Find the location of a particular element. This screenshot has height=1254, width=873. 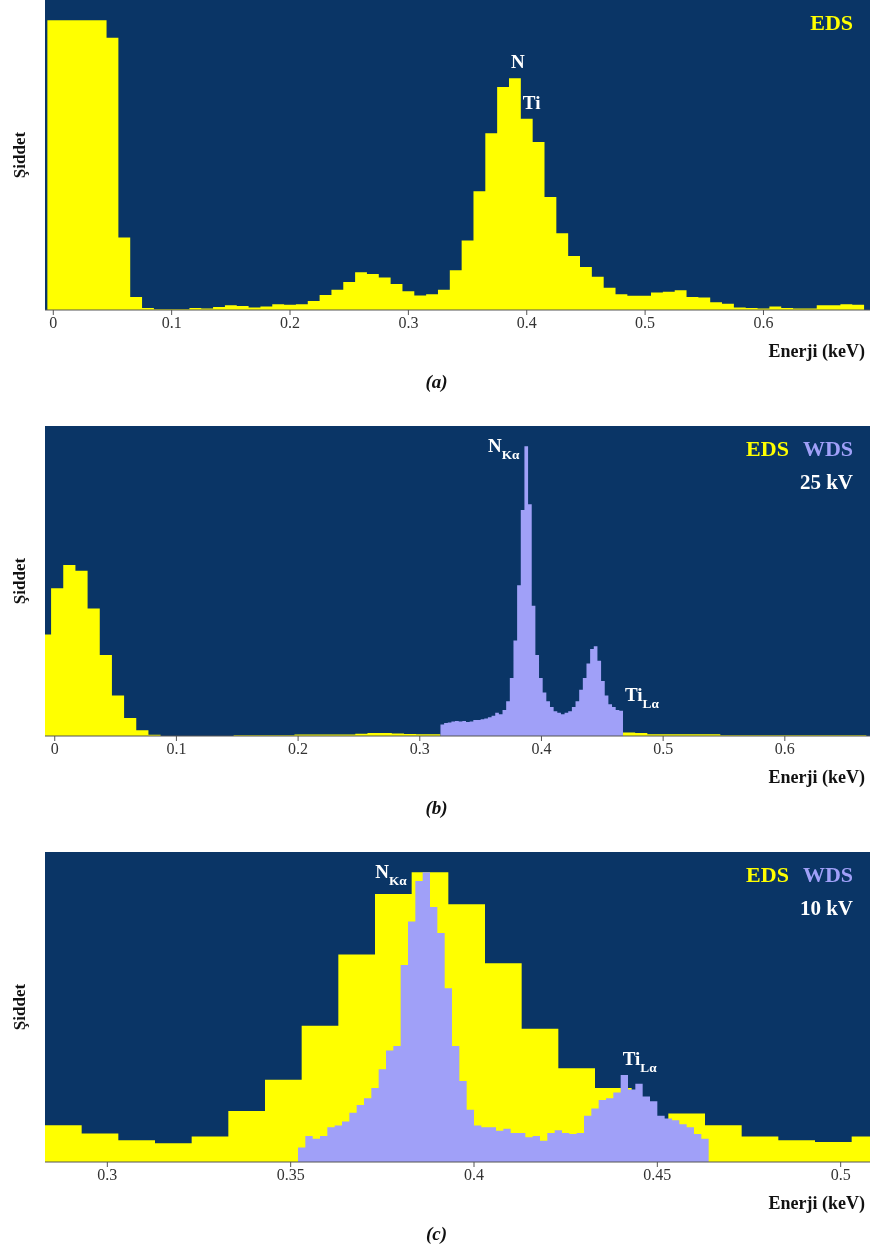

text: (c) is located at coordinates (436, 1234).